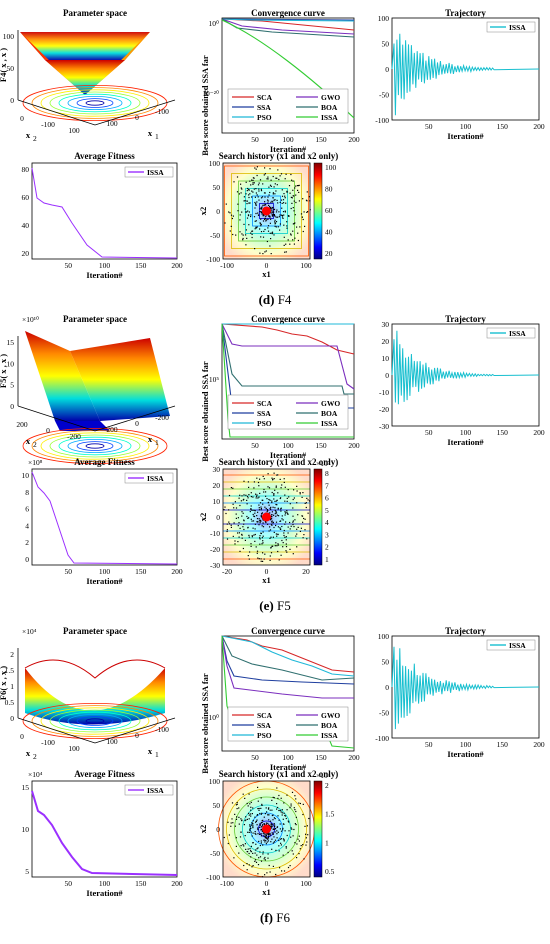  I want to click on fitness-xtick: 100, so click(105, 883).